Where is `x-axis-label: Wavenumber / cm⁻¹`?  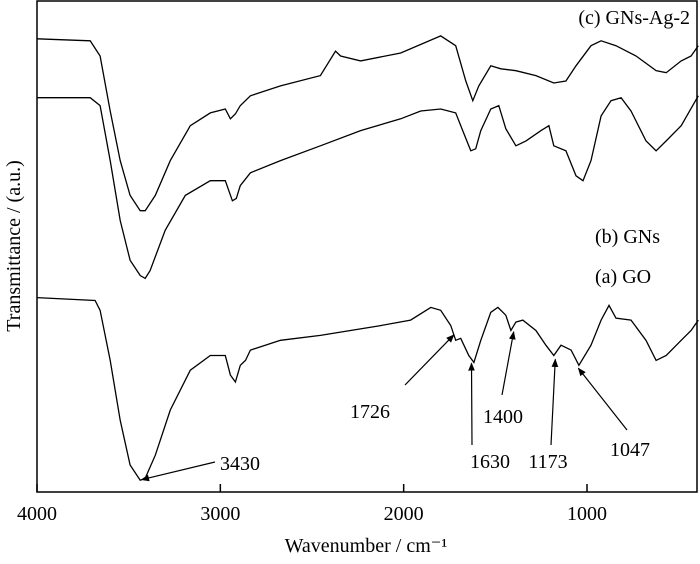 x-axis-label: Wavenumber / cm⁻¹ is located at coordinates (366, 546).